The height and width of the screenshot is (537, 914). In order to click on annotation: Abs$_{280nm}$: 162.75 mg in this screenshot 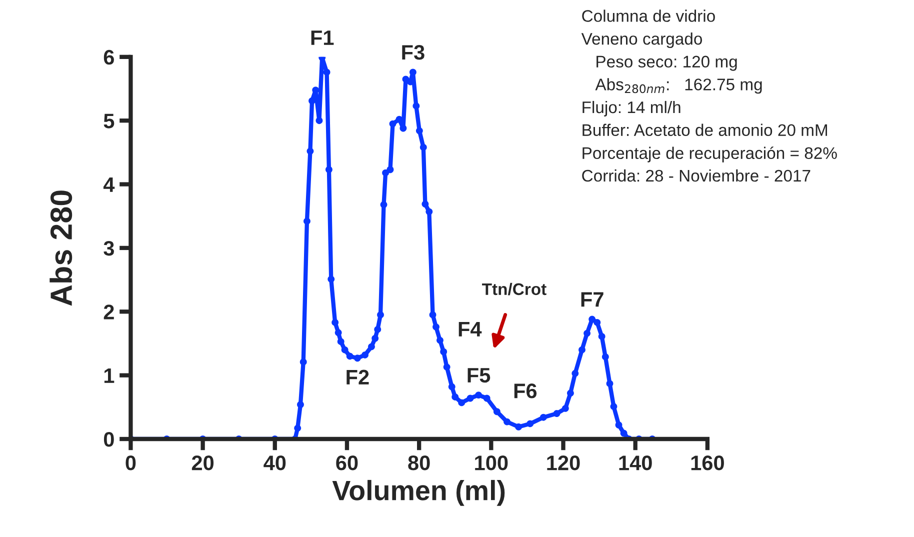, I will do `click(678, 86)`.